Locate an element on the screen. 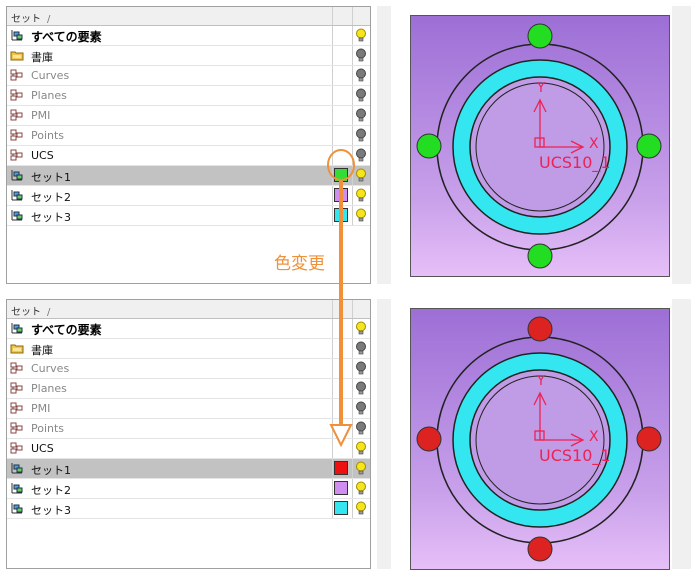  layer-row-label: セット2 is located at coordinates (51, 197).